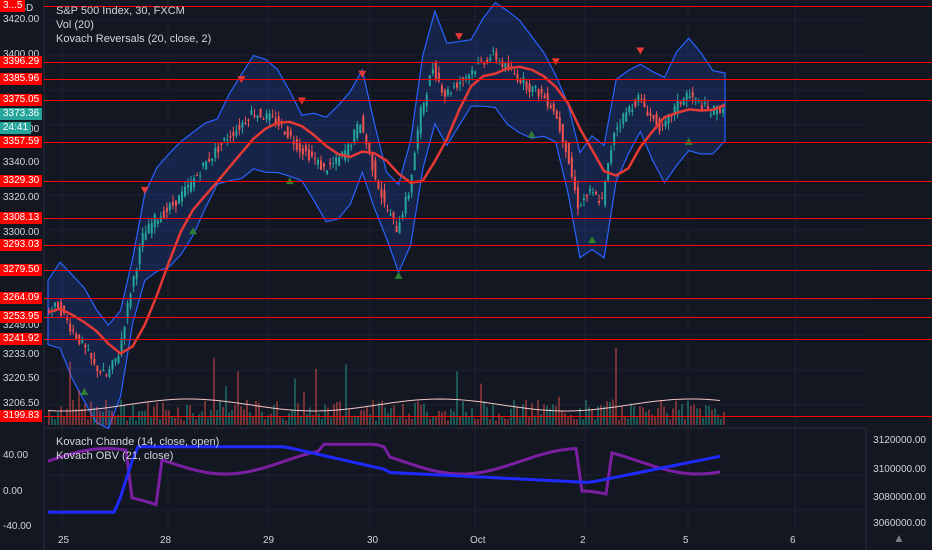  I want to click on legend-reversals: Kovach Reversals (20, close, 2), so click(134, 39).